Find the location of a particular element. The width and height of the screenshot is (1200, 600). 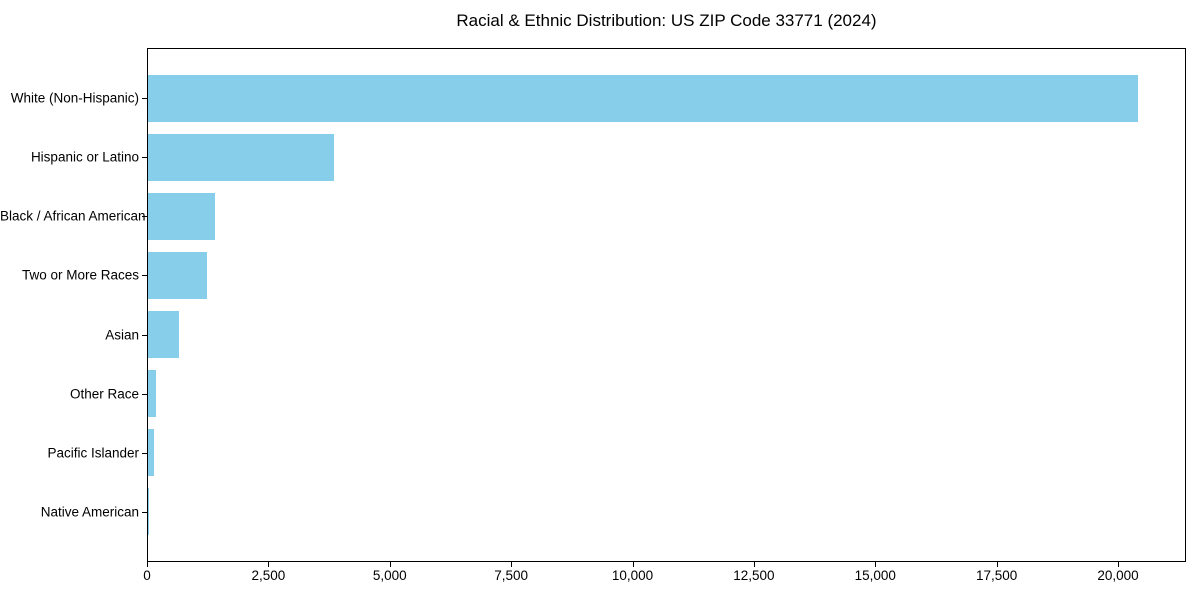

y-tick-label: Other Race is located at coordinates (104, 394).